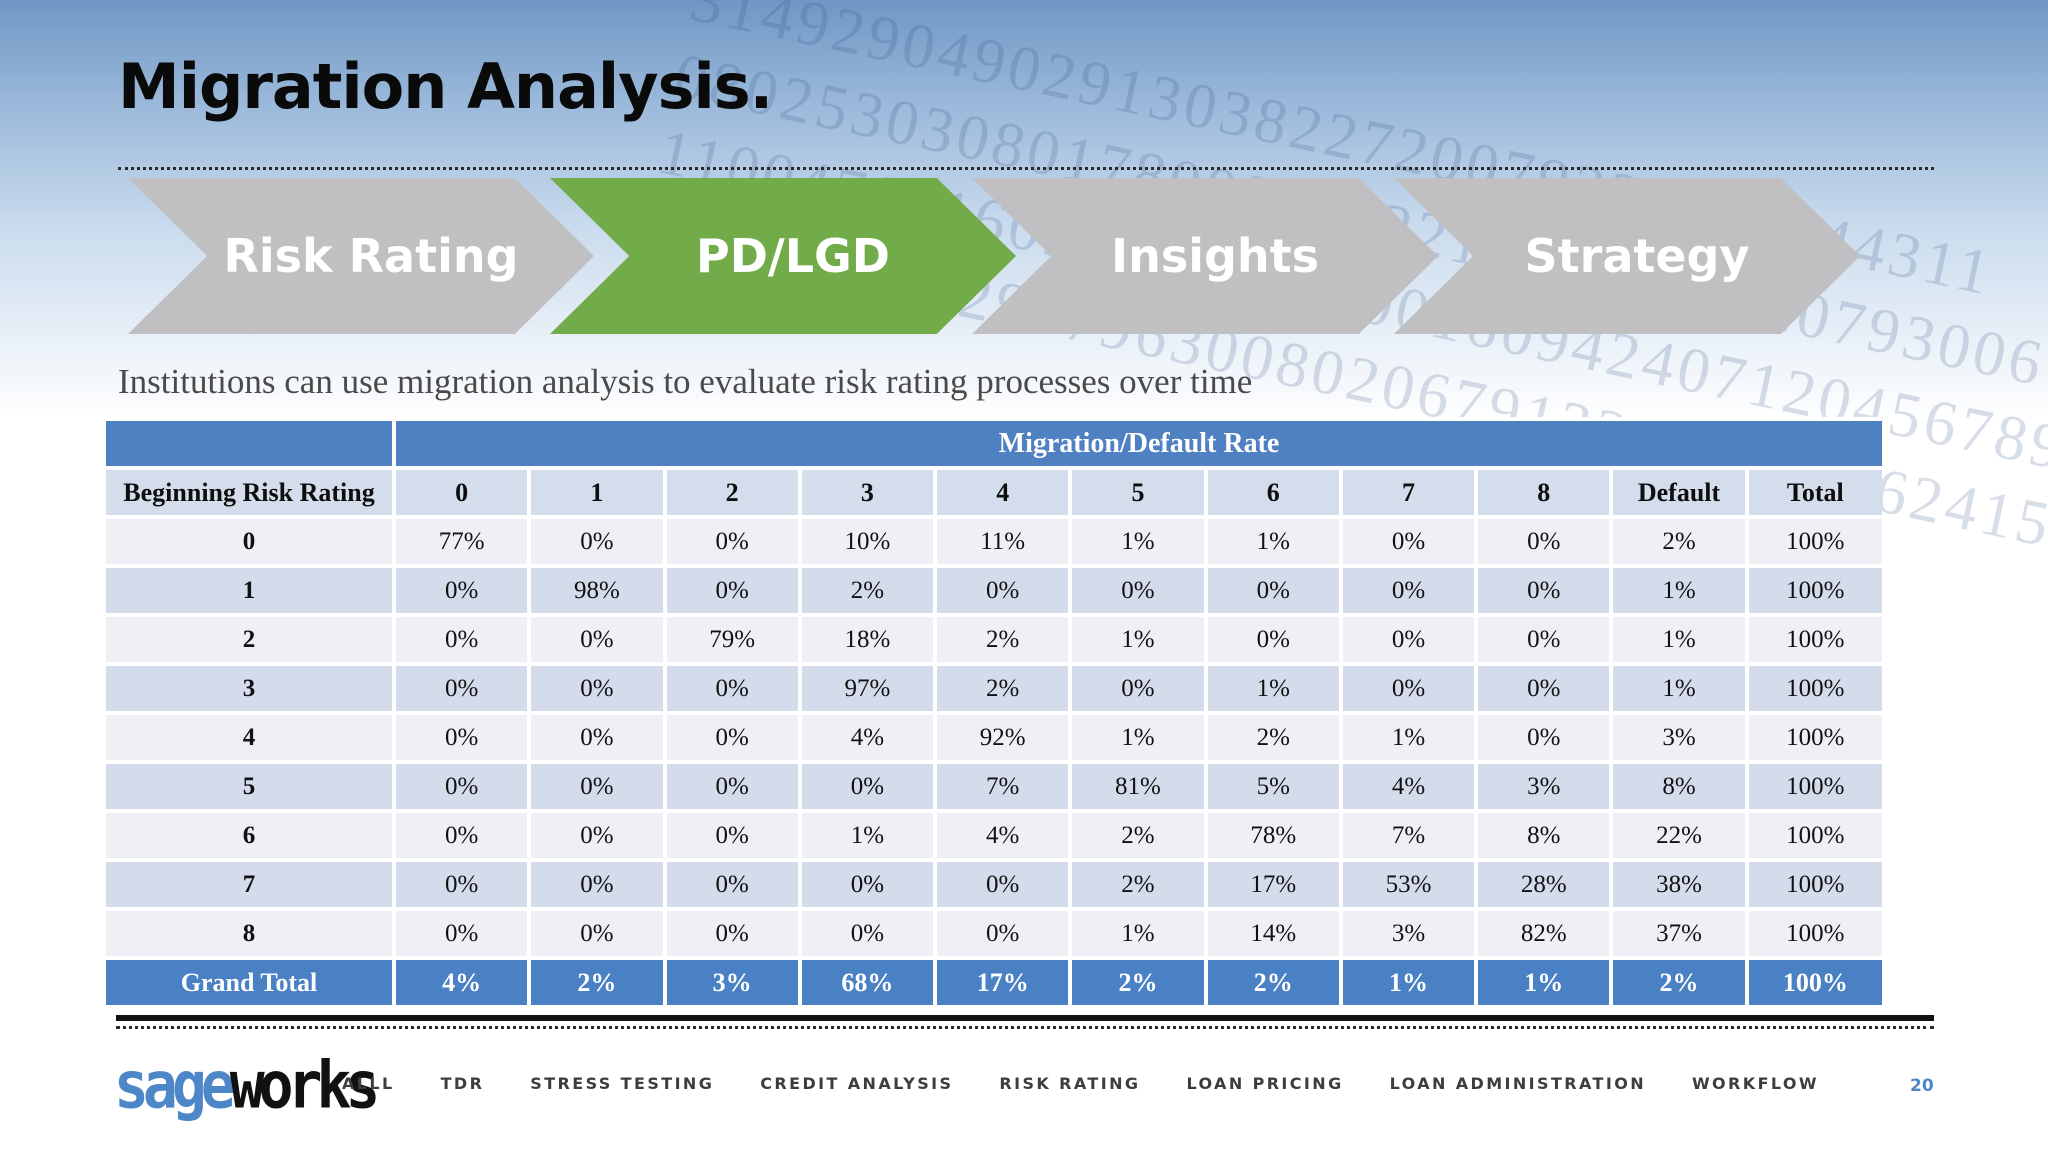  I want to click on dotted-divider-top, so click(1026, 168).